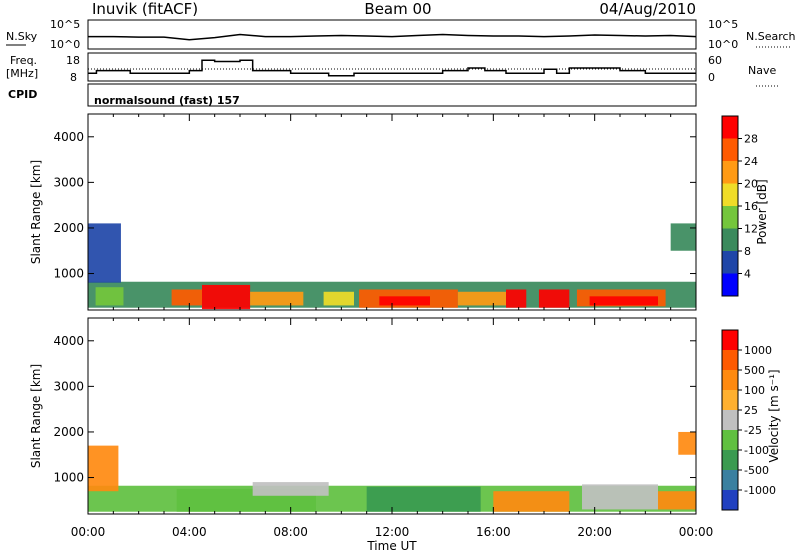  I want to click on nsearch-label: N.Search, so click(771, 36).